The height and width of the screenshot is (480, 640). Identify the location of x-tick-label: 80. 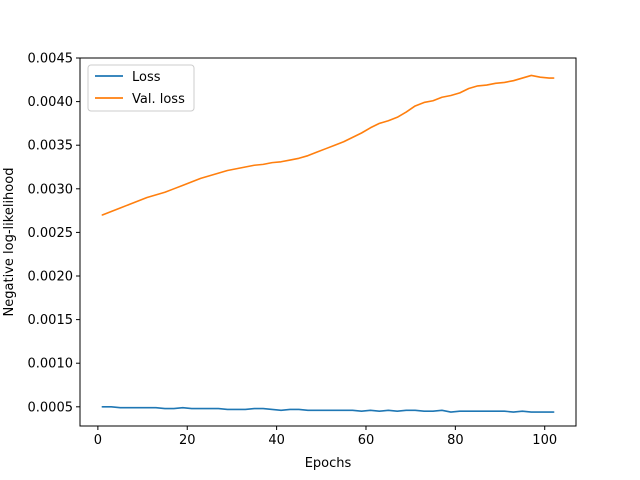
(455, 440).